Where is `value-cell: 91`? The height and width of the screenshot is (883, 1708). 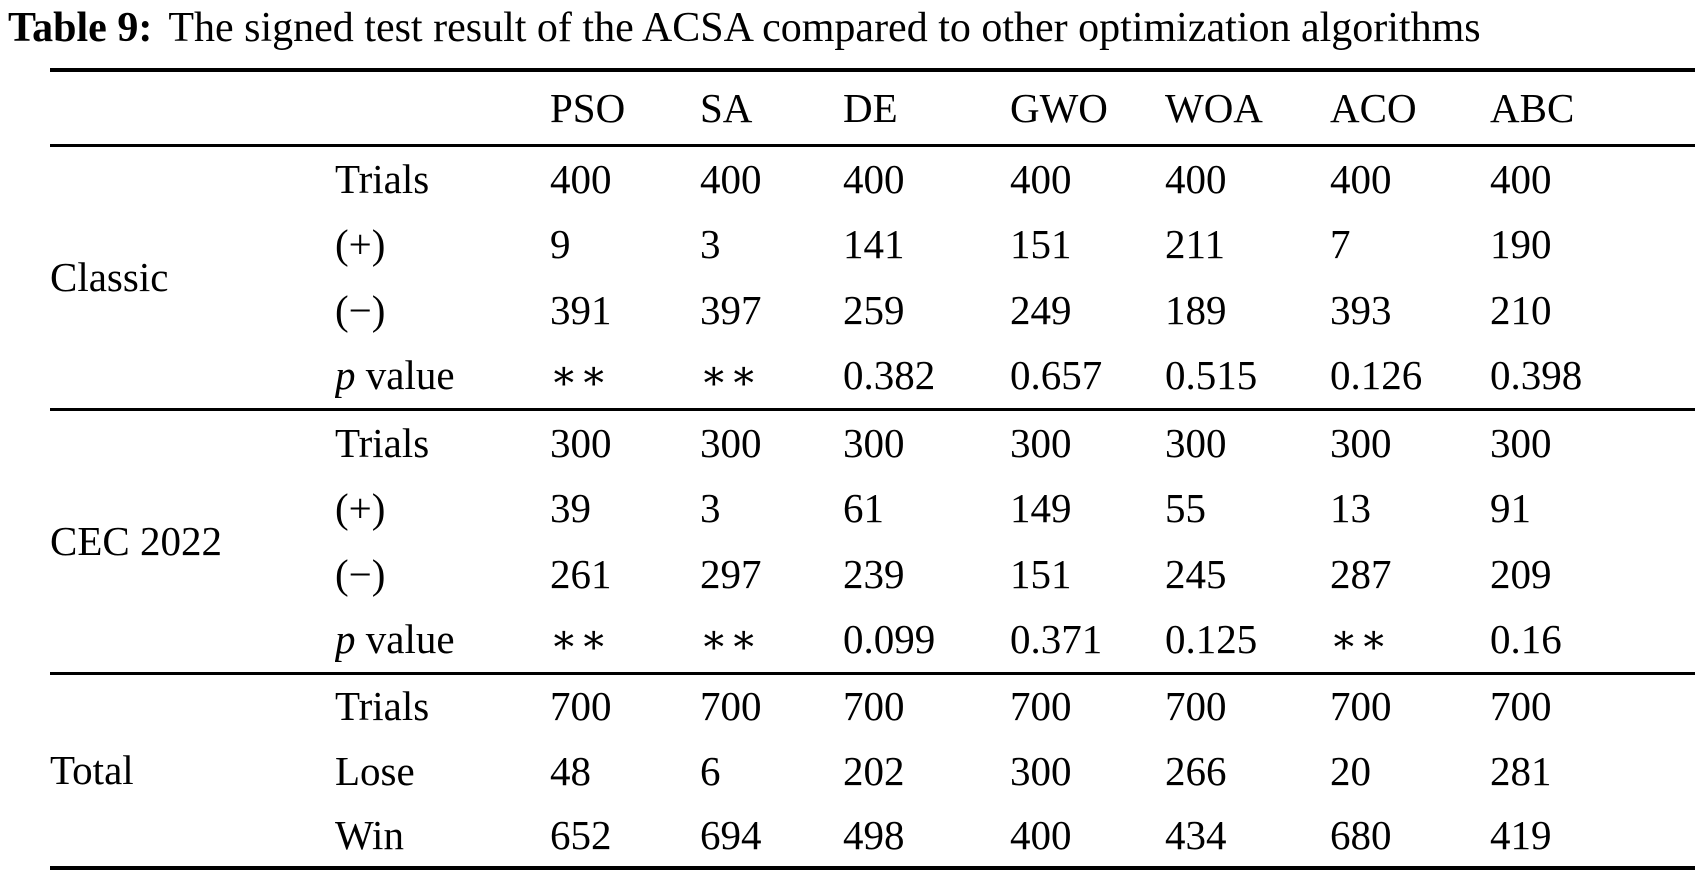 value-cell: 91 is located at coordinates (1510, 508).